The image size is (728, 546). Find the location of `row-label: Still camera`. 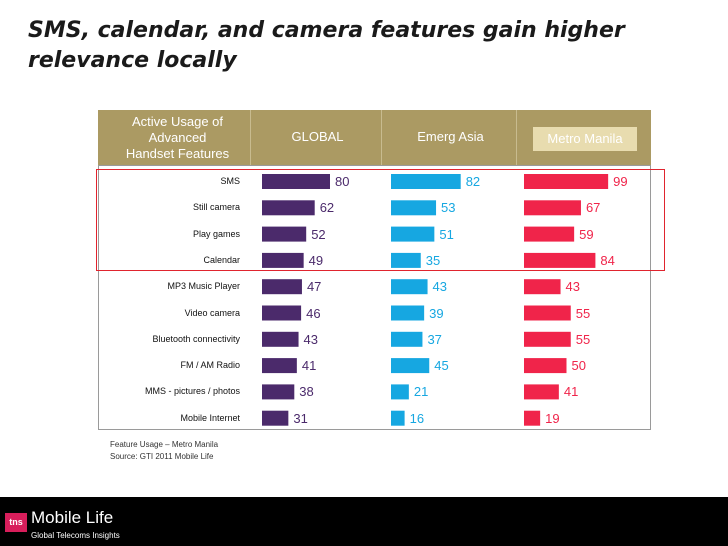

row-label: Still camera is located at coordinates (216, 207).